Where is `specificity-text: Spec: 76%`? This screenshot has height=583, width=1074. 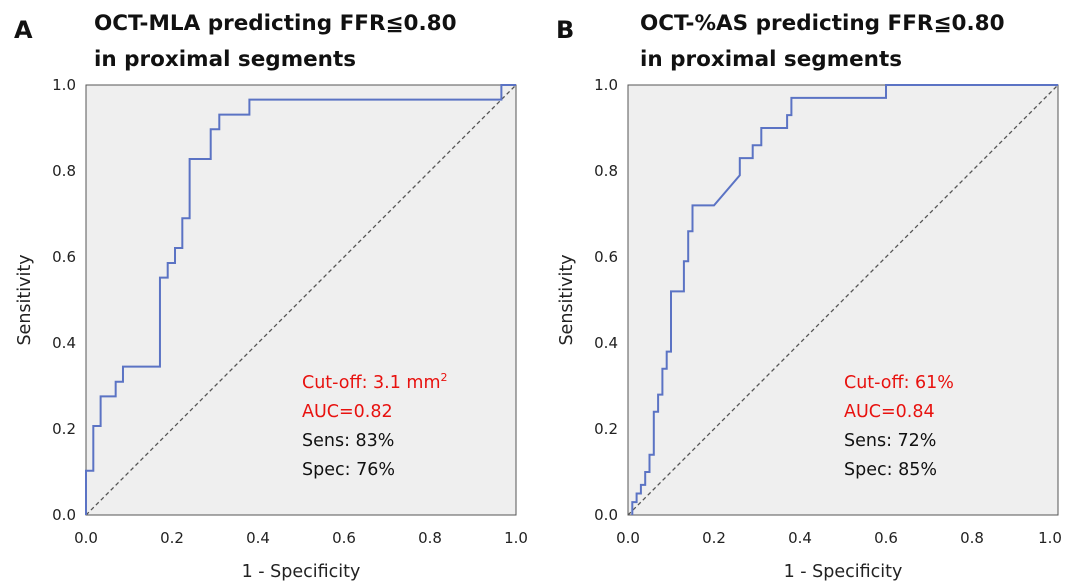 specificity-text: Spec: 76% is located at coordinates (348, 470).